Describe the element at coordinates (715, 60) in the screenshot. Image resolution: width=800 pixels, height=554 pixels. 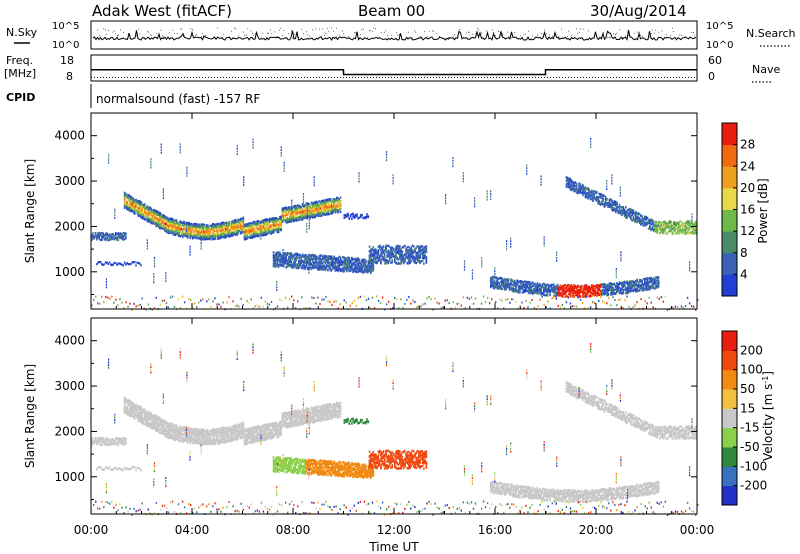
I see `nave-tick-top: 60` at that location.